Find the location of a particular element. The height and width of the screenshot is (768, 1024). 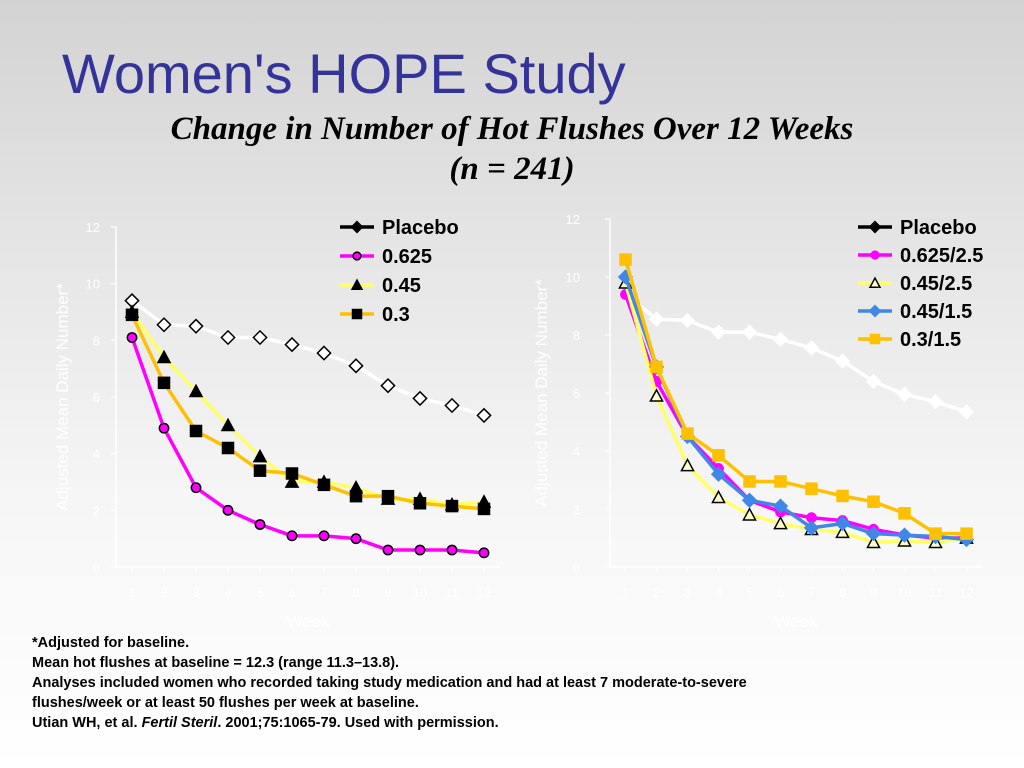

legend-item: 0.3 is located at coordinates (375, 315).